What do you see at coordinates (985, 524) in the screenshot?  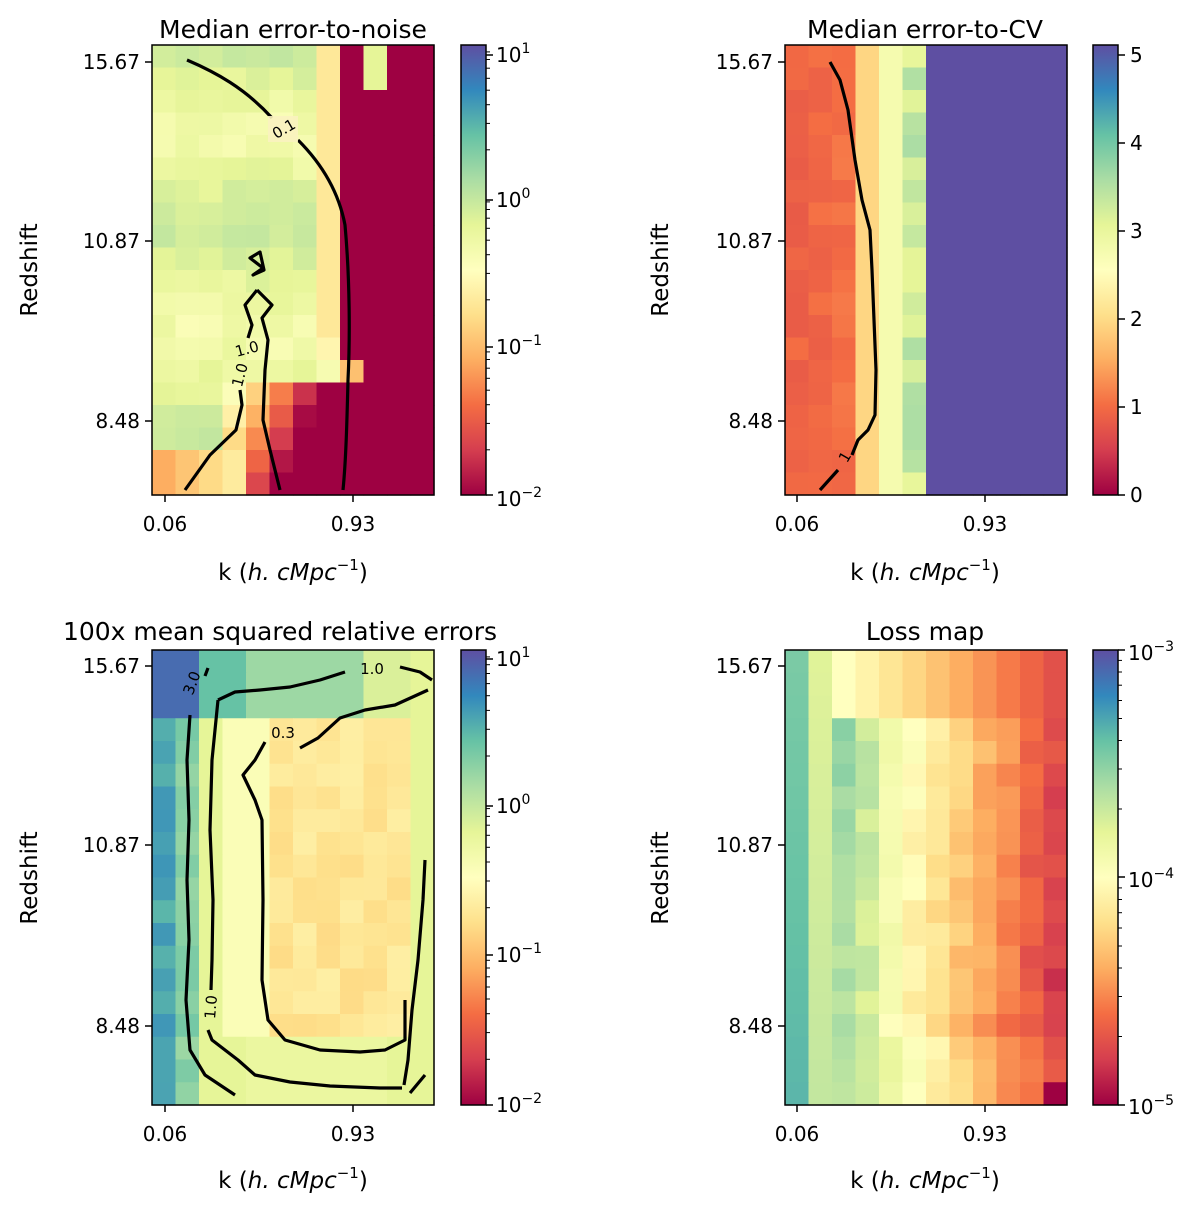 I see `x-tick-label: 0.93` at bounding box center [985, 524].